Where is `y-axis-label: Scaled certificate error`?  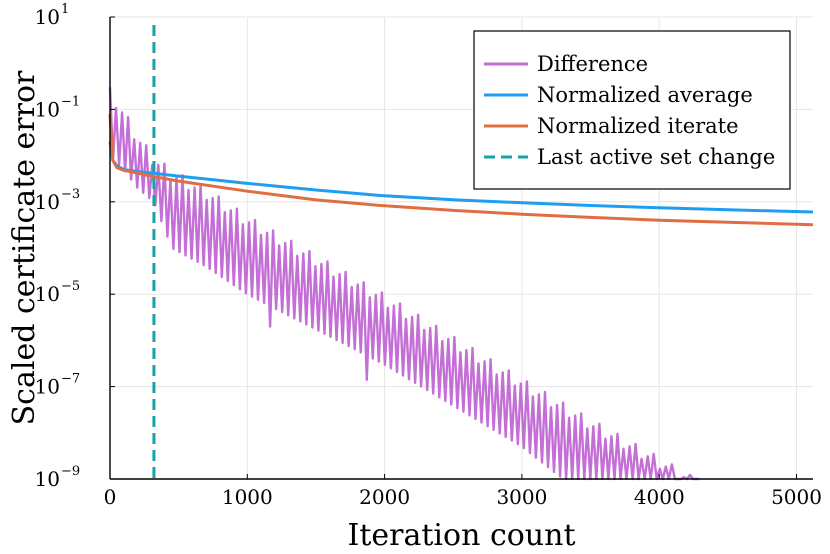 y-axis-label: Scaled certificate error is located at coordinates (24, 247).